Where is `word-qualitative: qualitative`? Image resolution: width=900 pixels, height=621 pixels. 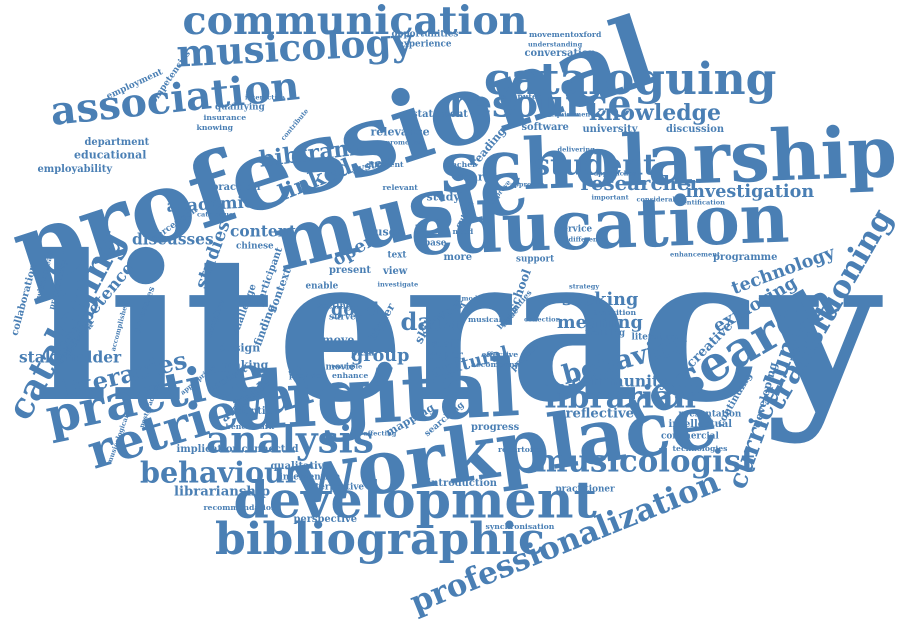 word-qualitative: qualitative is located at coordinates (300, 466).